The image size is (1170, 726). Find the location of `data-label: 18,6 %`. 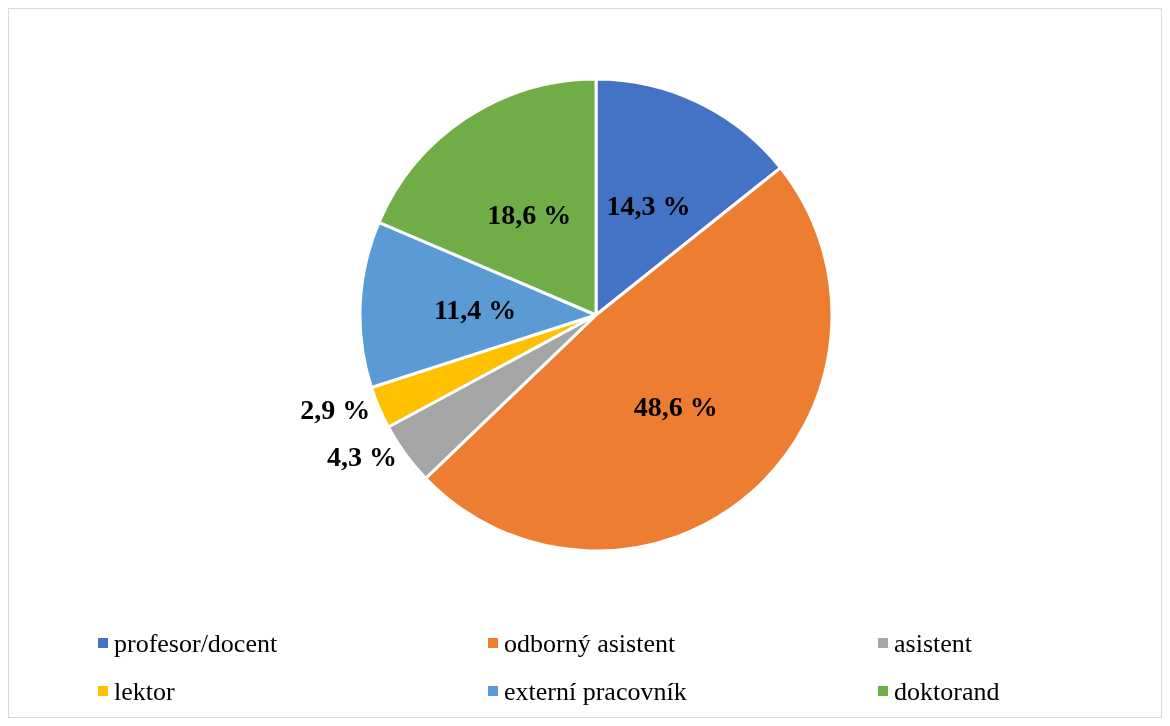

data-label: 18,6 % is located at coordinates (529, 214).